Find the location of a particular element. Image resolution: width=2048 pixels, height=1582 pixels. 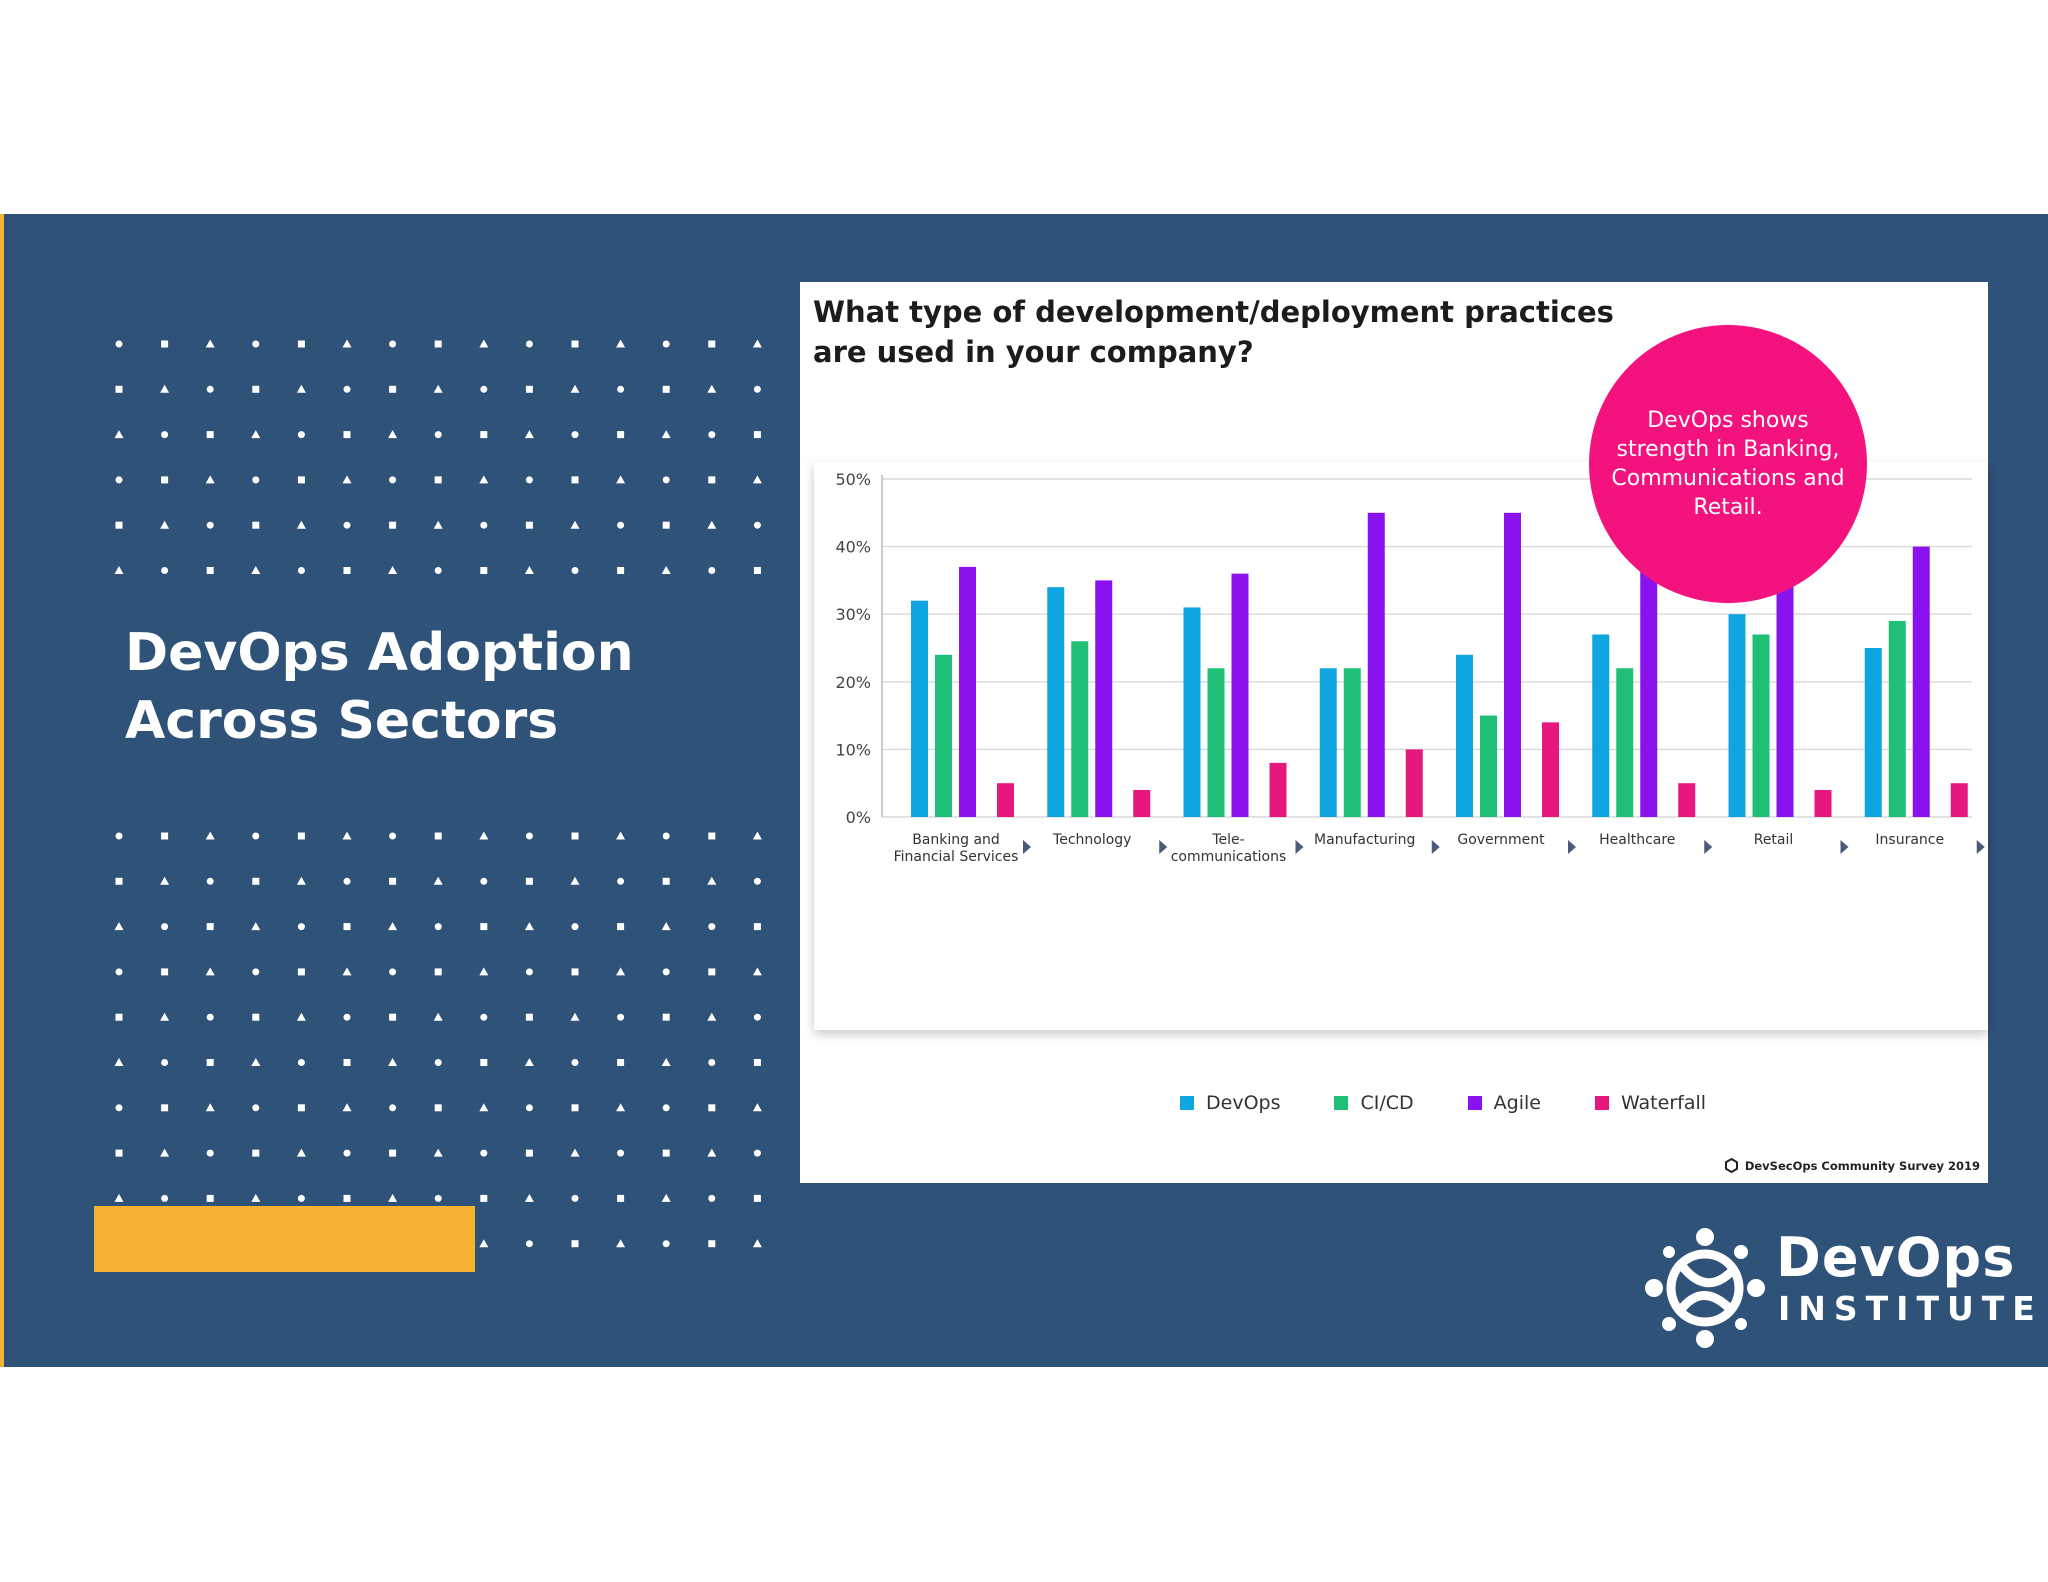

x-tick-label: Government is located at coordinates (1501, 840).